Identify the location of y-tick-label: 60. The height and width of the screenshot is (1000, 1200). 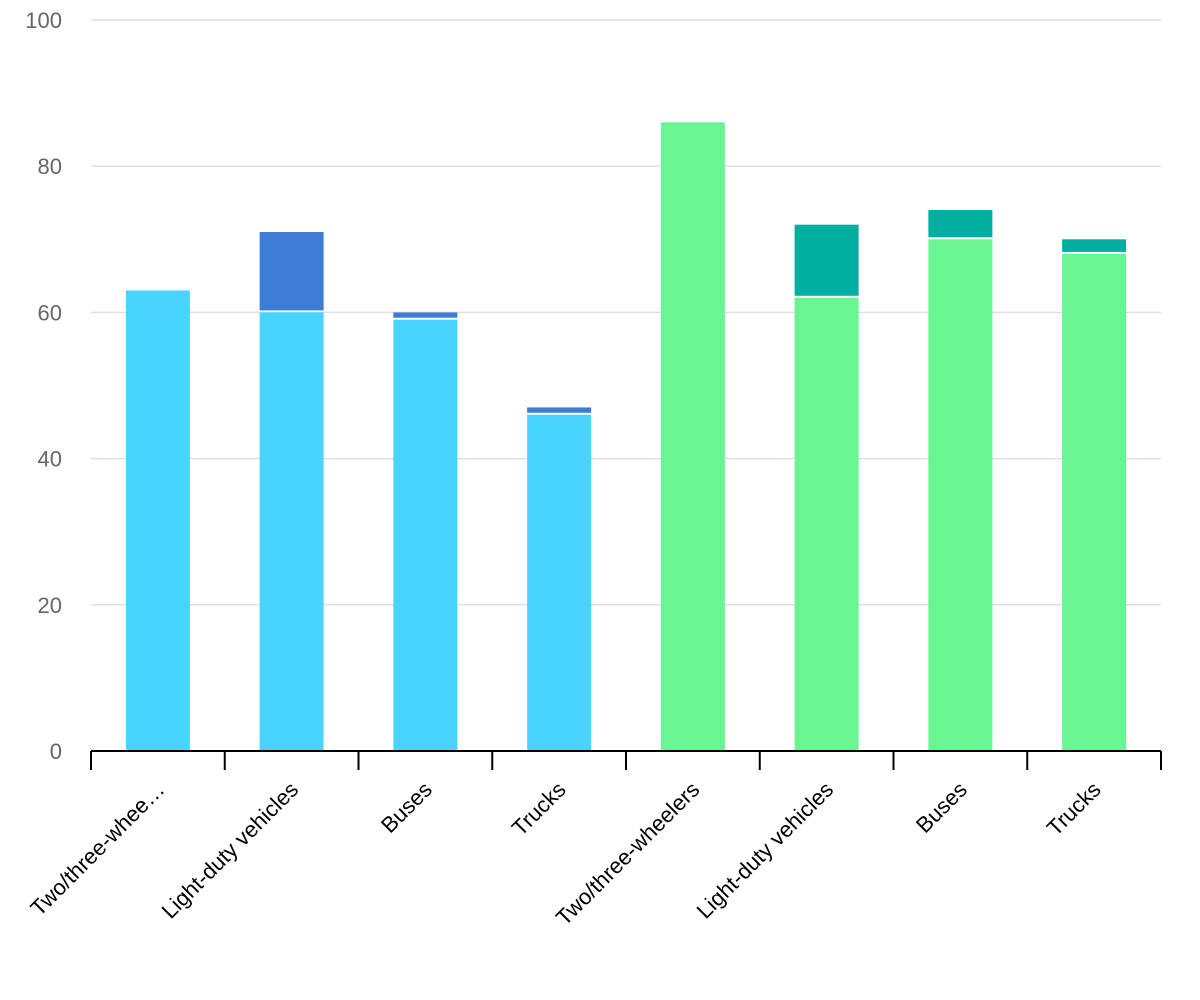
(50, 312).